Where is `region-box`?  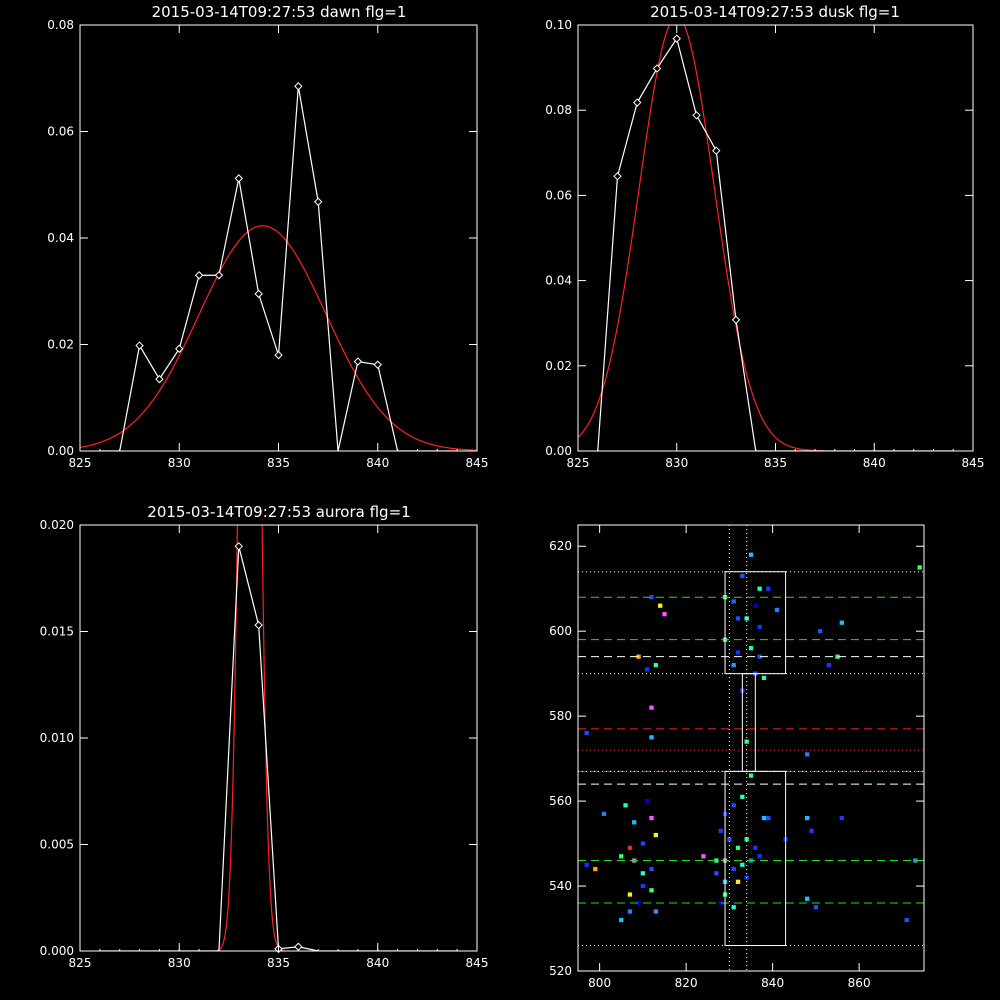 region-box is located at coordinates (755, 858).